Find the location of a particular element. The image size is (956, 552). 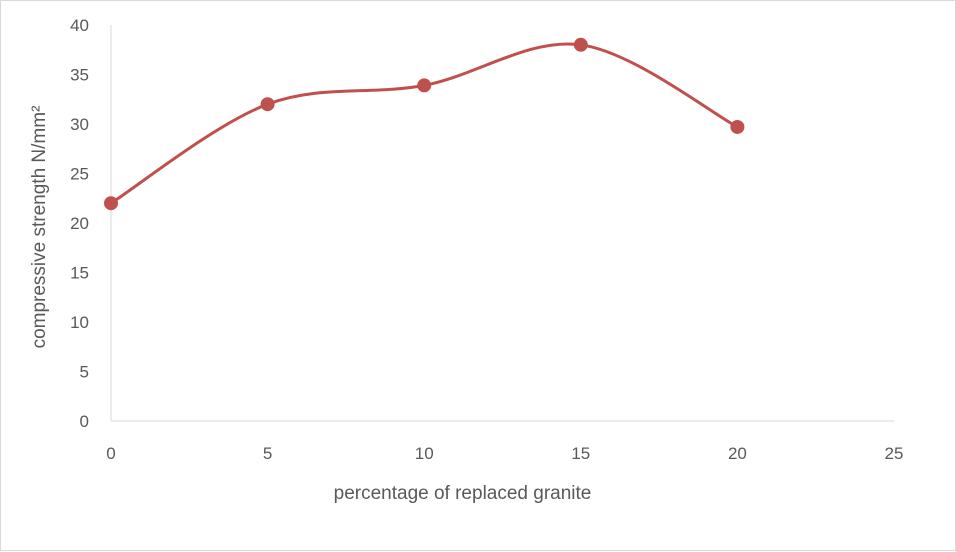

y-tick-label: 30 is located at coordinates (79, 124).